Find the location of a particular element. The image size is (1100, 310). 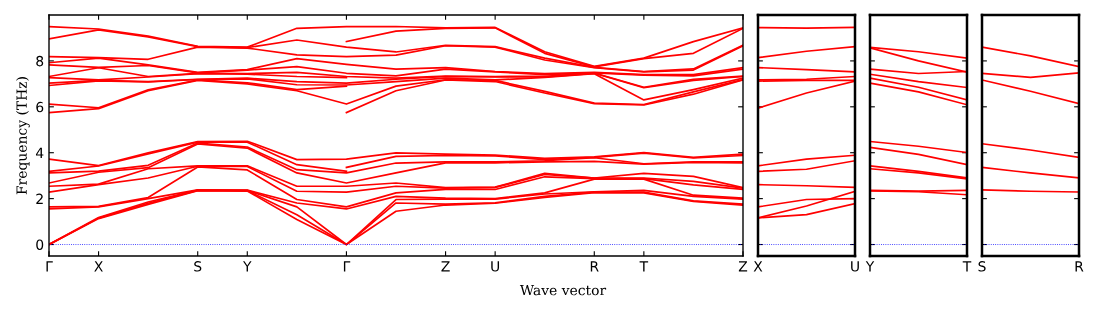

y-axis-title: Frequency (THz) is located at coordinates (23, 136).